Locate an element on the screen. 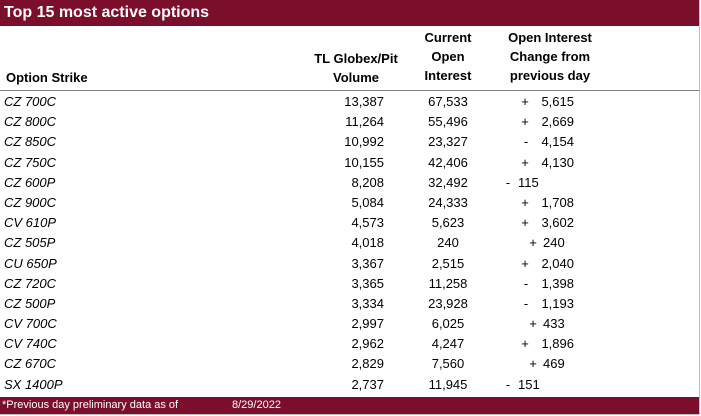 The height and width of the screenshot is (416, 701). oi-change-cell: 2,040 is located at coordinates (557, 263).